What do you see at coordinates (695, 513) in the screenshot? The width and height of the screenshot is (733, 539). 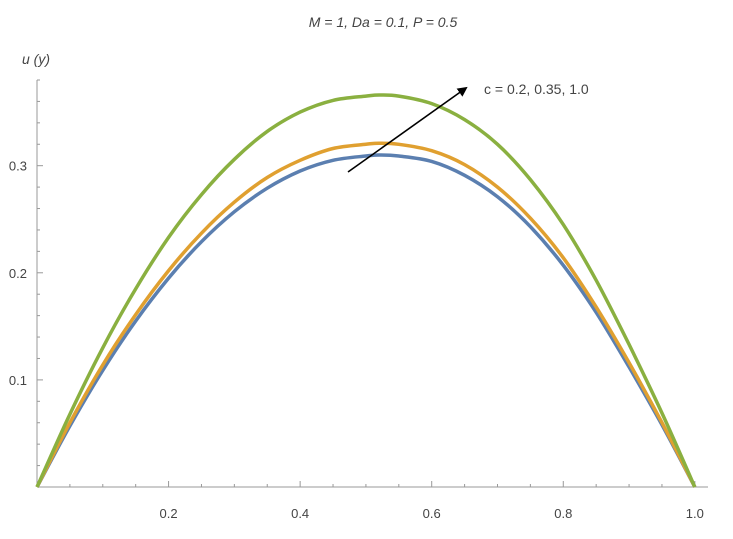 I see `x-tick-label: 1.0` at bounding box center [695, 513].